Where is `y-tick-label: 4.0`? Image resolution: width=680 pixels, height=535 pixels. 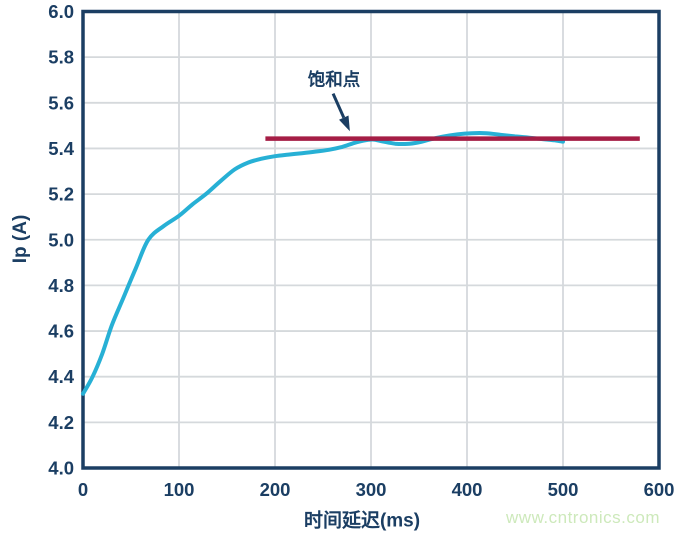
y-tick-label: 4.0 is located at coordinates (61, 468).